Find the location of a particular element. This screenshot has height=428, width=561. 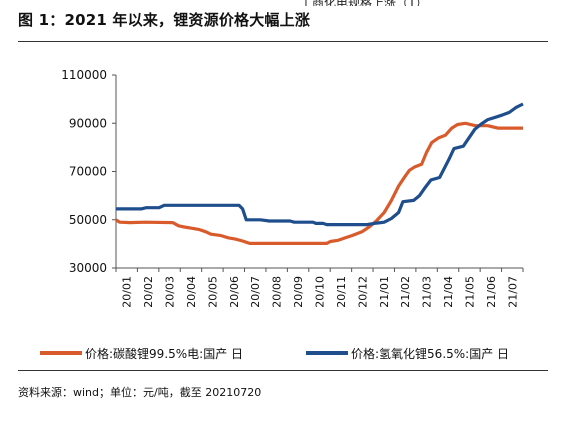

x-tick-label: 21/06 is located at coordinates (491, 292).